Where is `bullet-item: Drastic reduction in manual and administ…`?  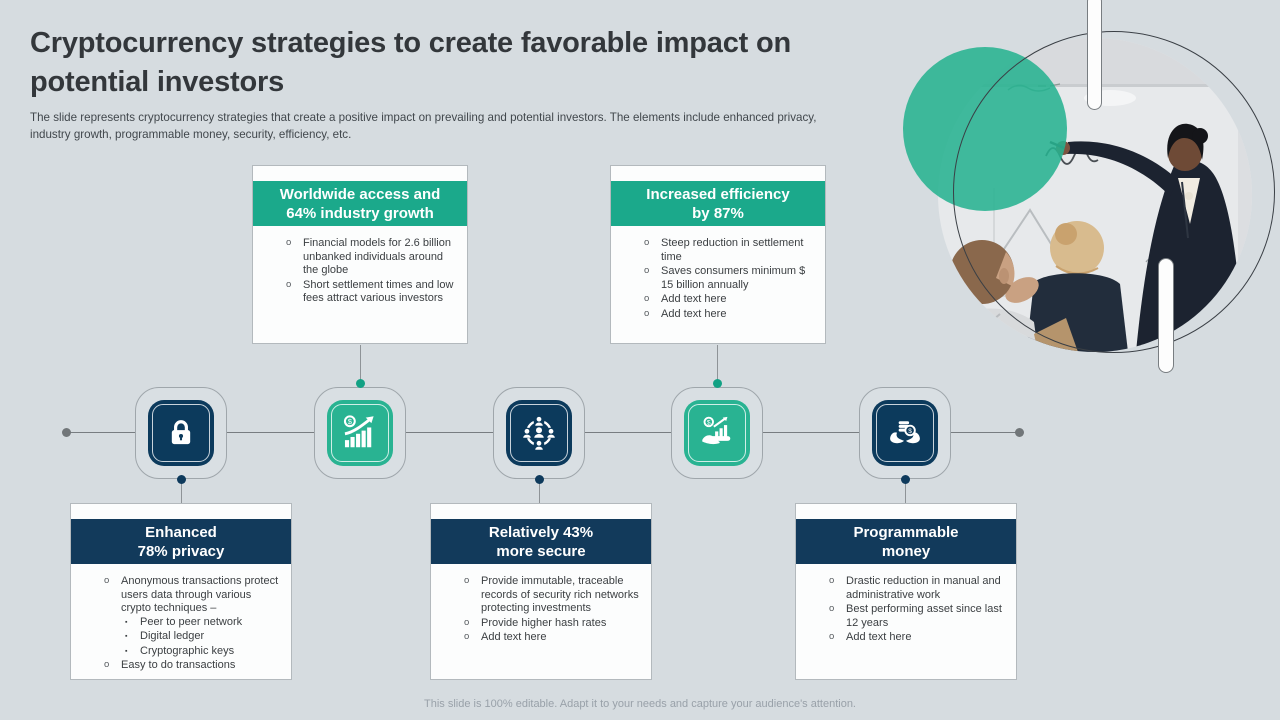 bullet-item: Drastic reduction in manual and administ… is located at coordinates (917, 588).